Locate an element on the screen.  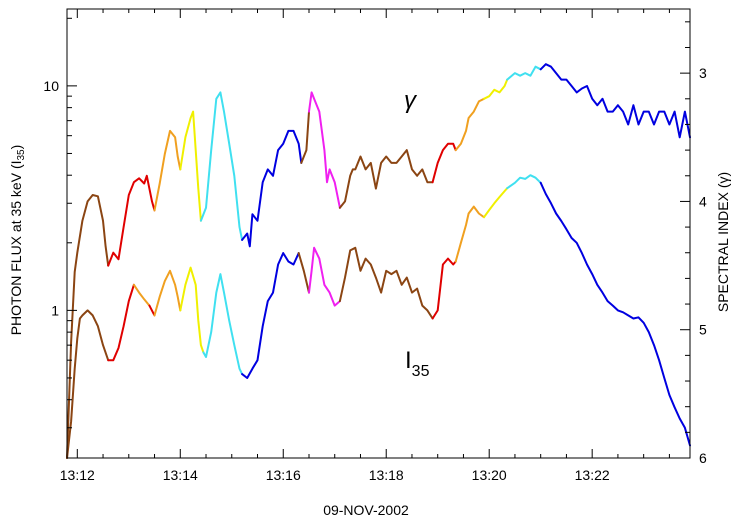
y-axis-left-title-end: ) is located at coordinates (16, 147).